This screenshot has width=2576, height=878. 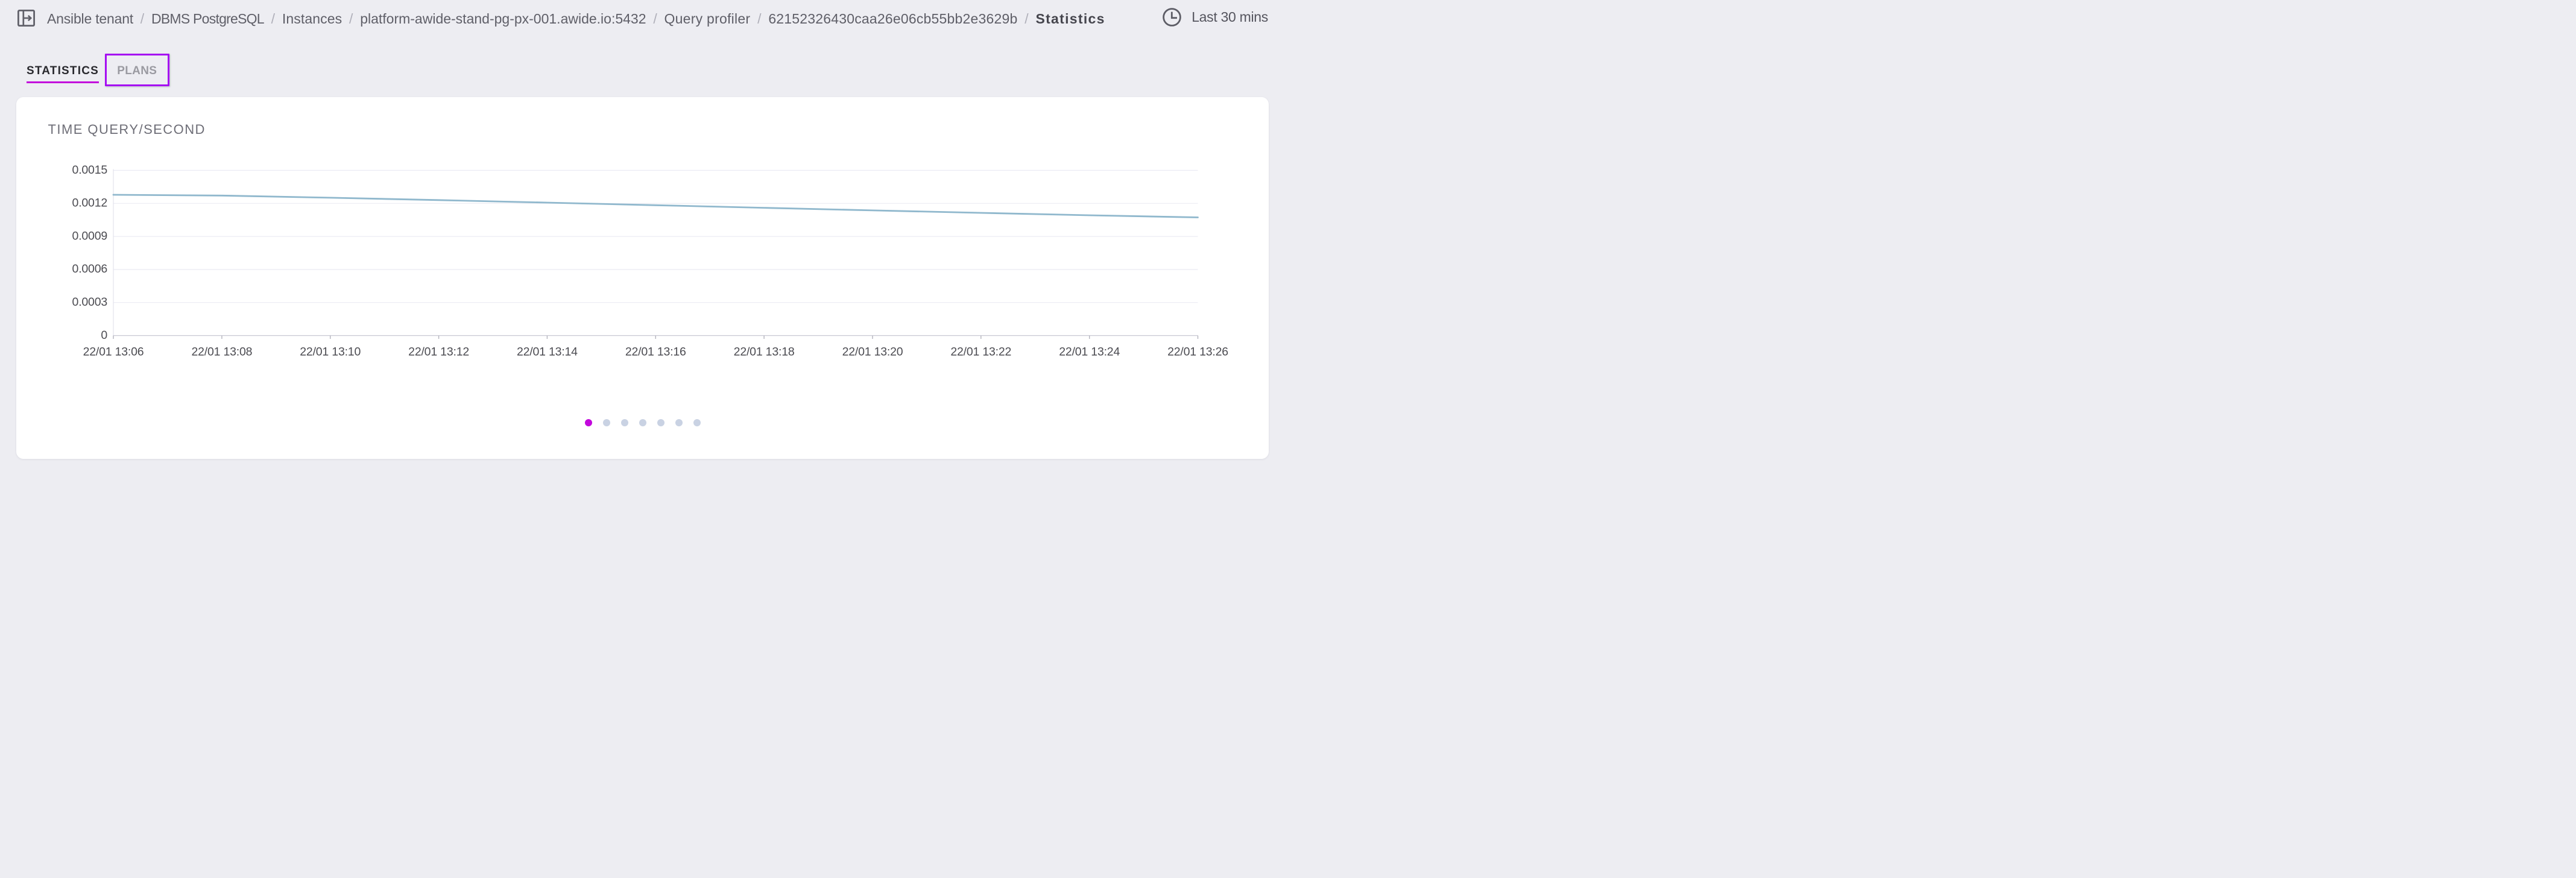 What do you see at coordinates (89, 235) in the screenshot?
I see `svg-text: 0.0009` at bounding box center [89, 235].